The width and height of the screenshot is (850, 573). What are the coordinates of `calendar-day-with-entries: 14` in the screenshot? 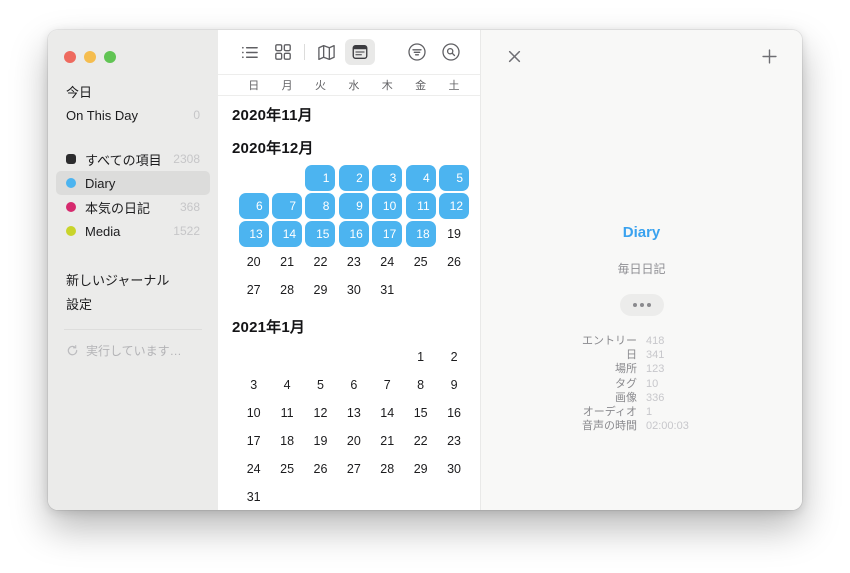 It's located at (287, 234).